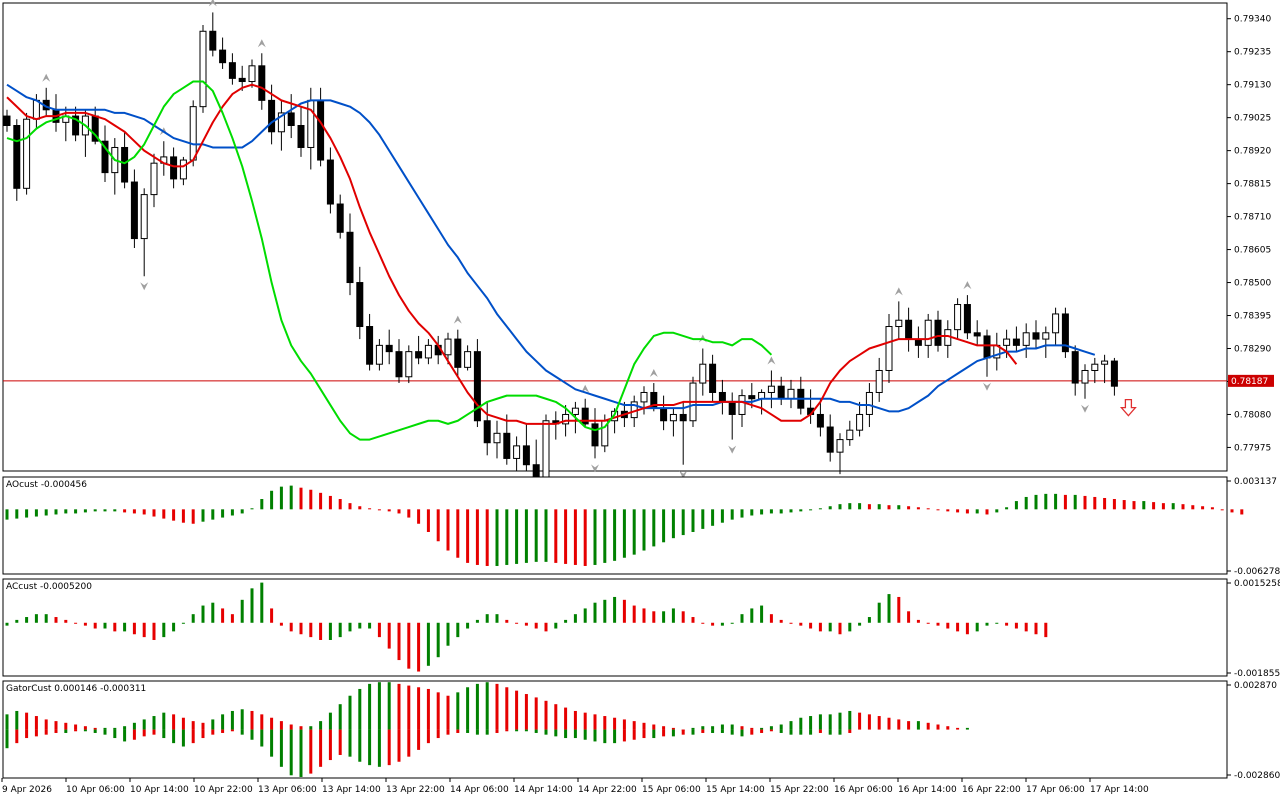 Image resolution: width=1280 pixels, height=804 pixels. What do you see at coordinates (641, 628) in the screenshot?
I see `ac-pane: 0.0015258 -0.0018554 ACcust -0.0005200` at bounding box center [641, 628].